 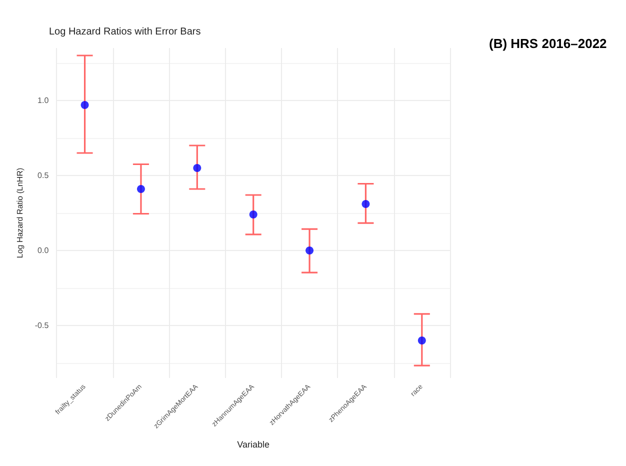 What do you see at coordinates (42, 325) in the screenshot?
I see `y-tick-label: -0.5` at bounding box center [42, 325].